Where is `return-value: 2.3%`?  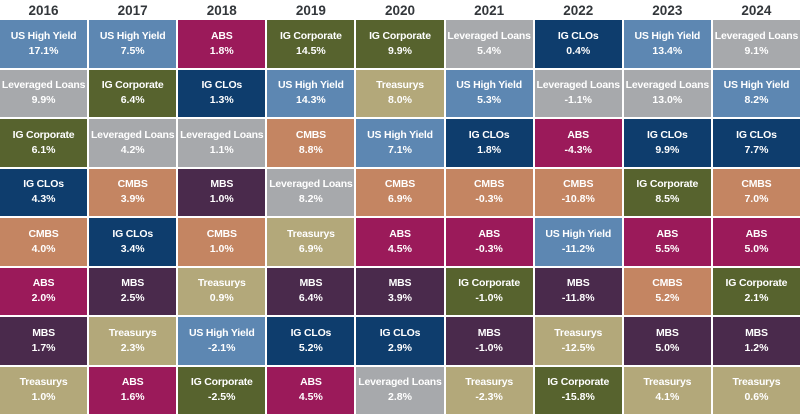 return-value: 2.3% is located at coordinates (132, 347).